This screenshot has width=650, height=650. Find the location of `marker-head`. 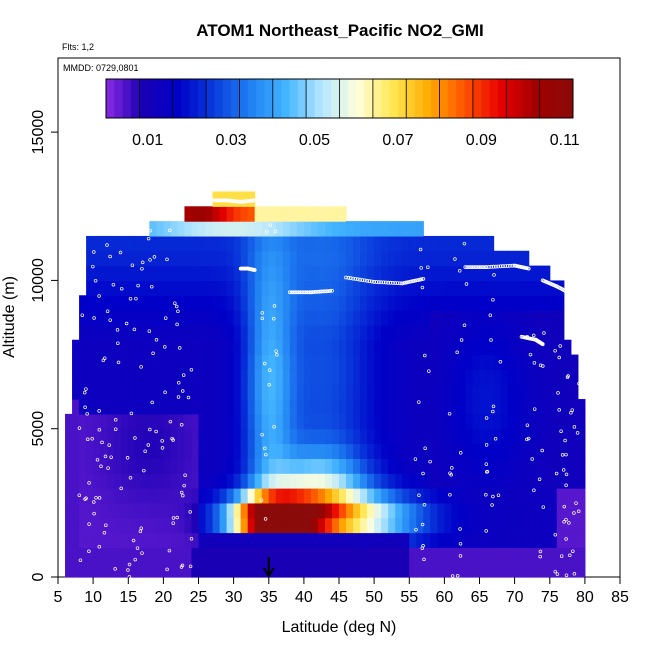

marker-head is located at coordinates (268, 572).